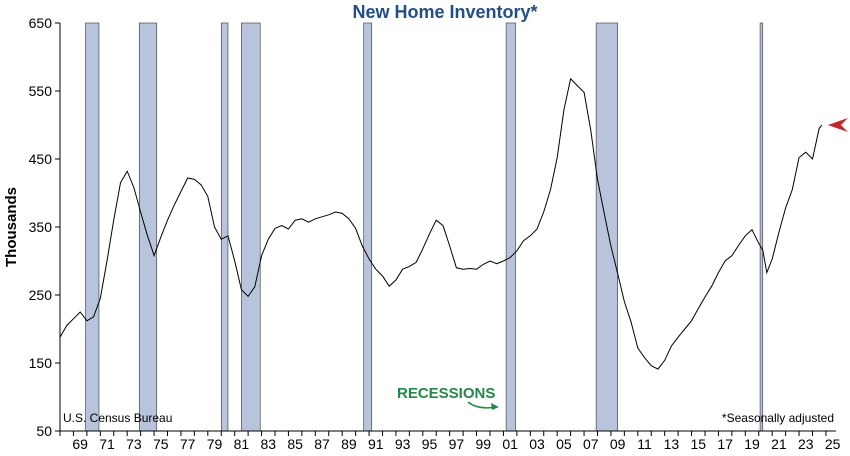 The height and width of the screenshot is (456, 850). I want to click on y-tick-label: 450, so click(41, 159).